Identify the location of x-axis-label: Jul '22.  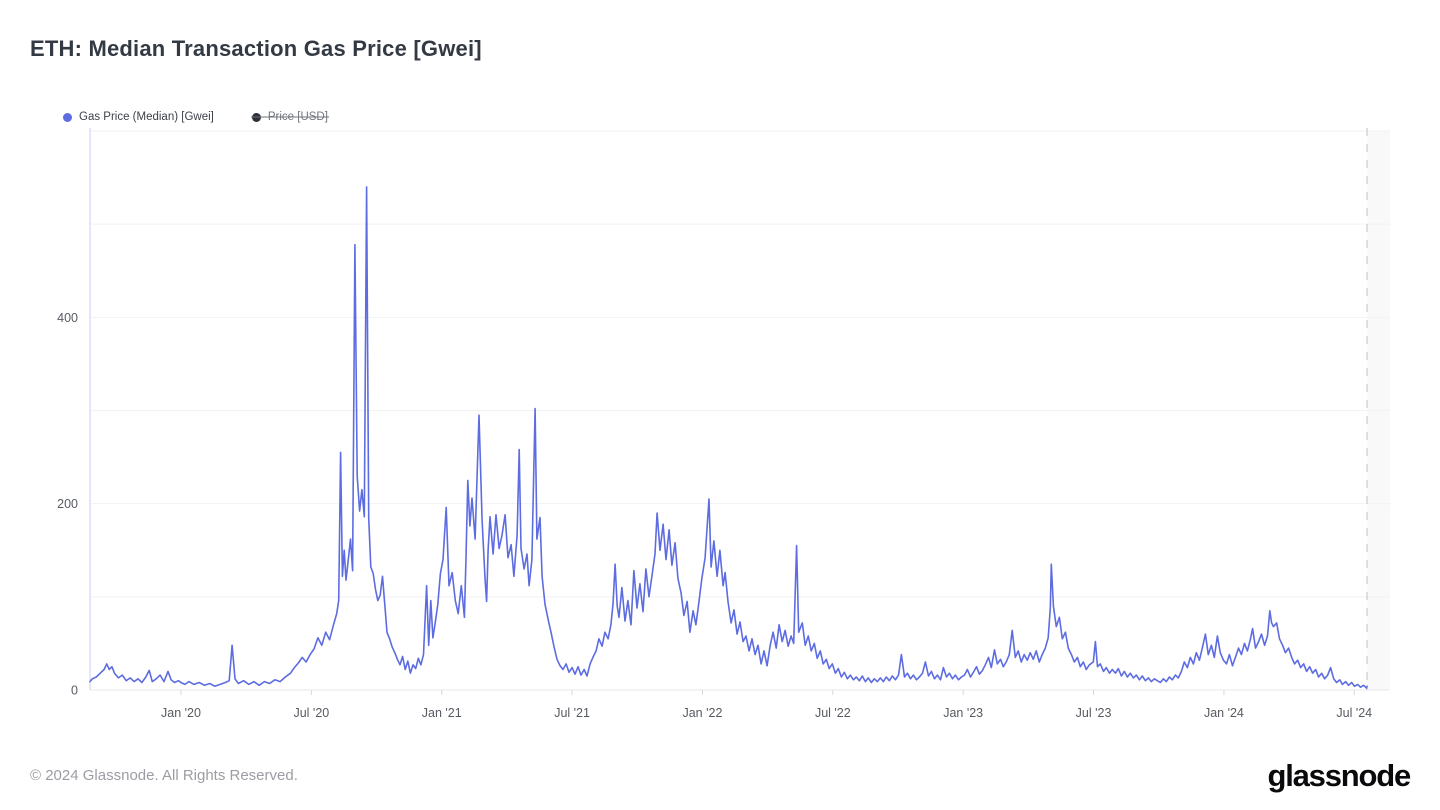
(833, 713).